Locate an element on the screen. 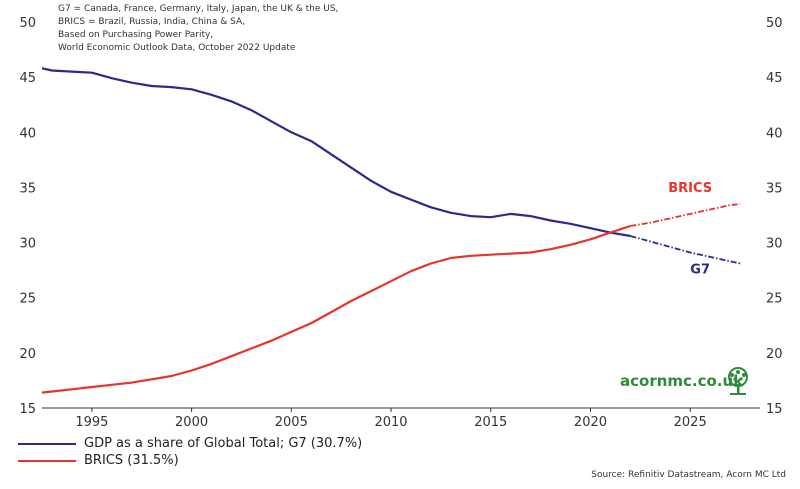  series-annotation-g7: G7 is located at coordinates (700, 269).